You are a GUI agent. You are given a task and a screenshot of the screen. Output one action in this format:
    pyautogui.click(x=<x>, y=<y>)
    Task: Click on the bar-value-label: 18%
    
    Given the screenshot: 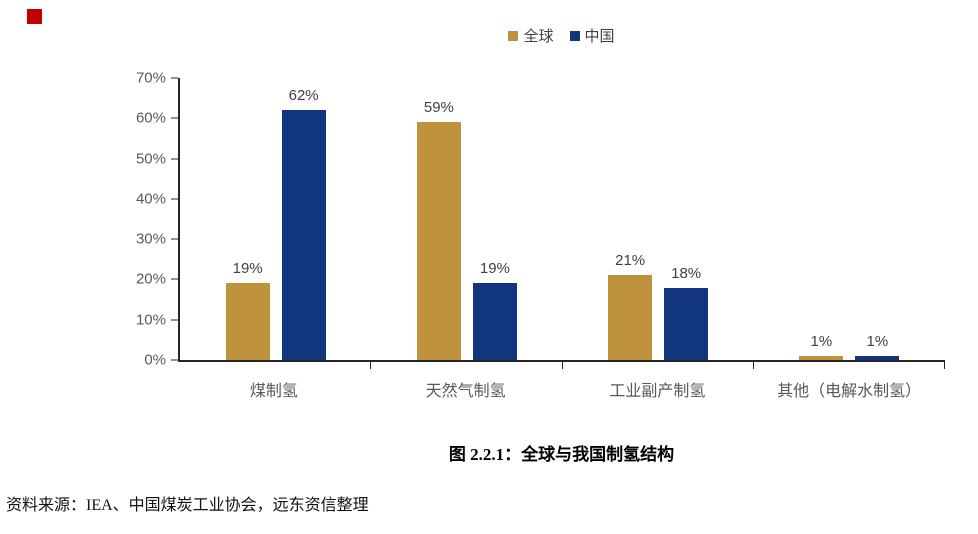 What is the action you would take?
    pyautogui.click(x=686, y=273)
    